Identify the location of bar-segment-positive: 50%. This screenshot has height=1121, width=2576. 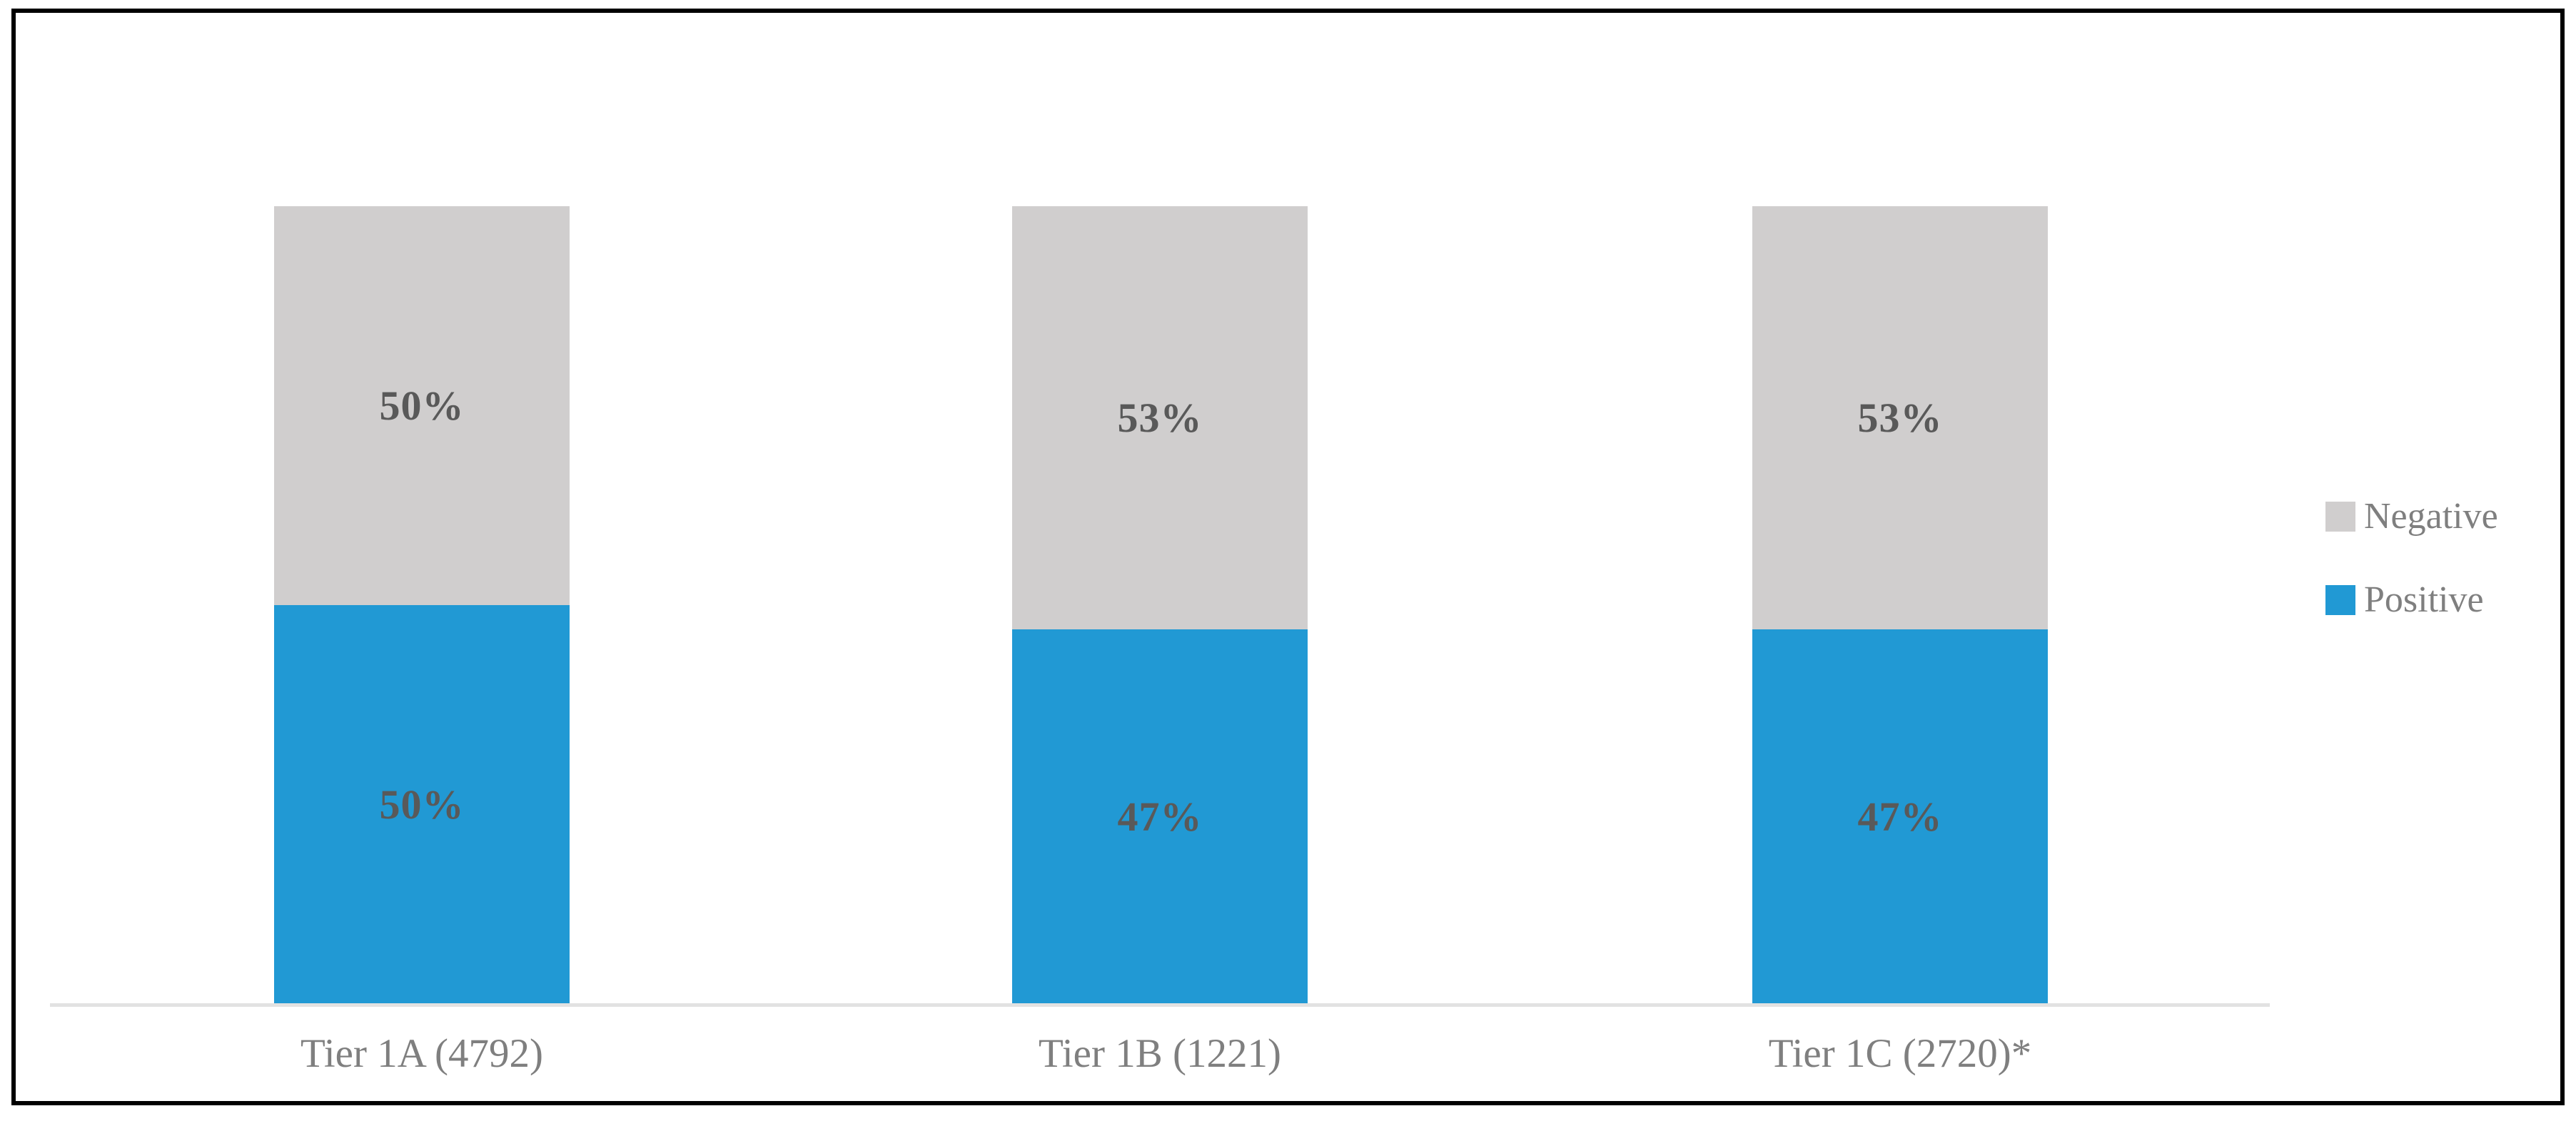
(422, 805).